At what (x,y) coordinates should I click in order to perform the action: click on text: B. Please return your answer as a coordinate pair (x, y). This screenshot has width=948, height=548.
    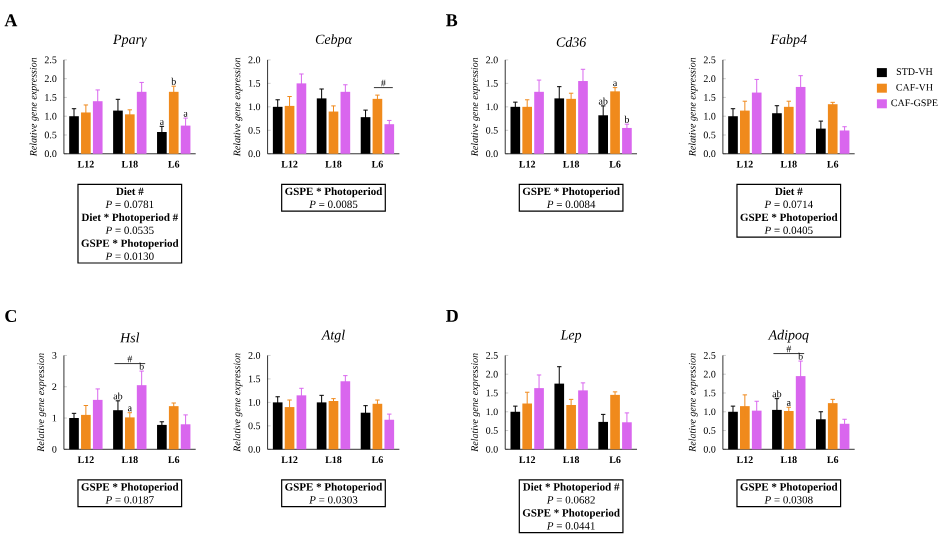
    Looking at the image, I should click on (452, 20).